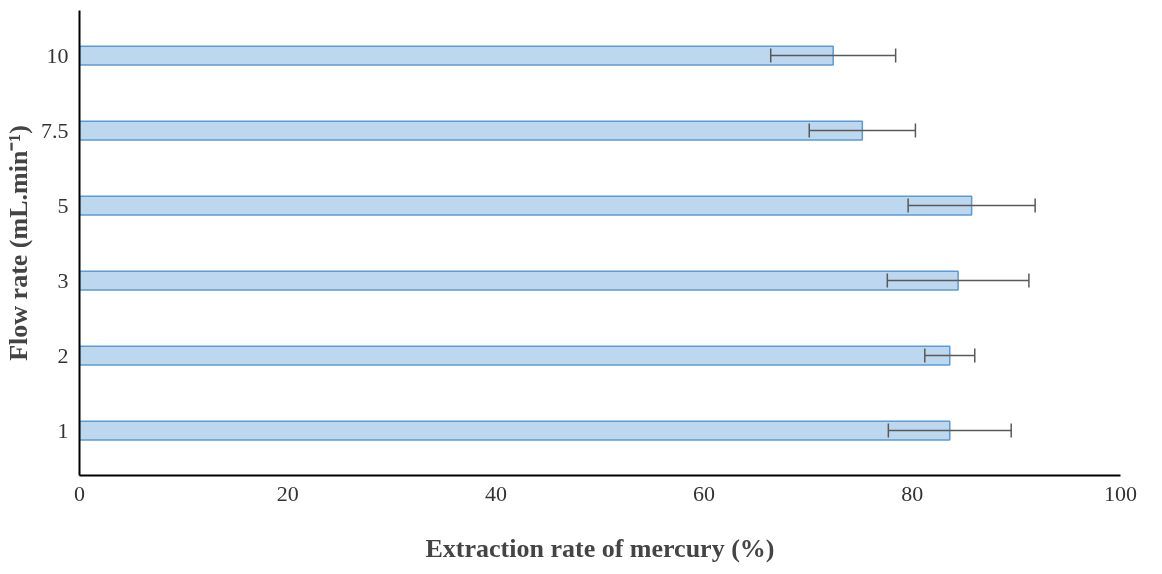 The height and width of the screenshot is (574, 1162). I want to click on x-tick-label: 0, so click(79, 493).